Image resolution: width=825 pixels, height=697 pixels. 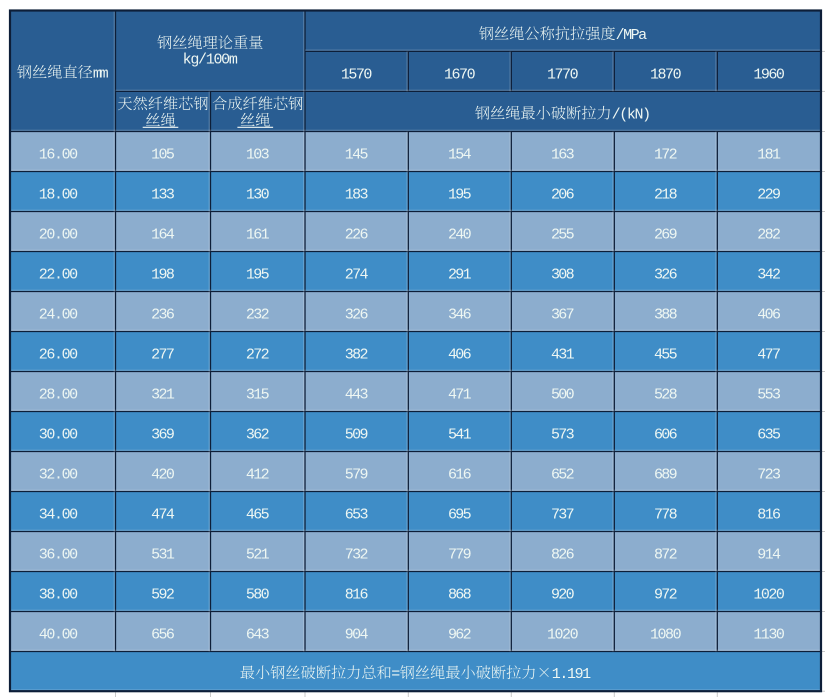 What do you see at coordinates (357, 555) in the screenshot?
I see `svg-text: 732` at bounding box center [357, 555].